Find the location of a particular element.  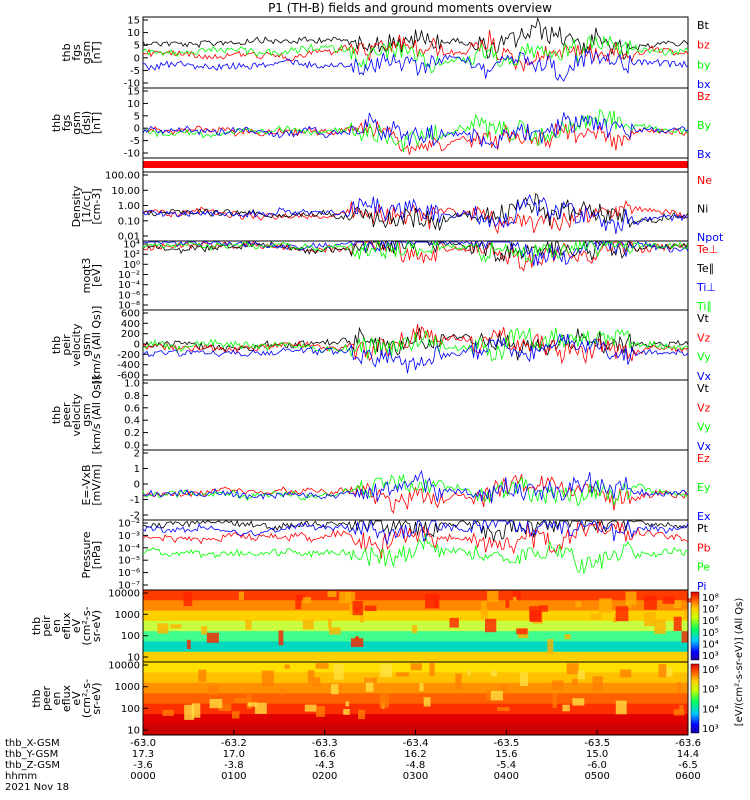

series-line-Bx is located at coordinates (415, 130).